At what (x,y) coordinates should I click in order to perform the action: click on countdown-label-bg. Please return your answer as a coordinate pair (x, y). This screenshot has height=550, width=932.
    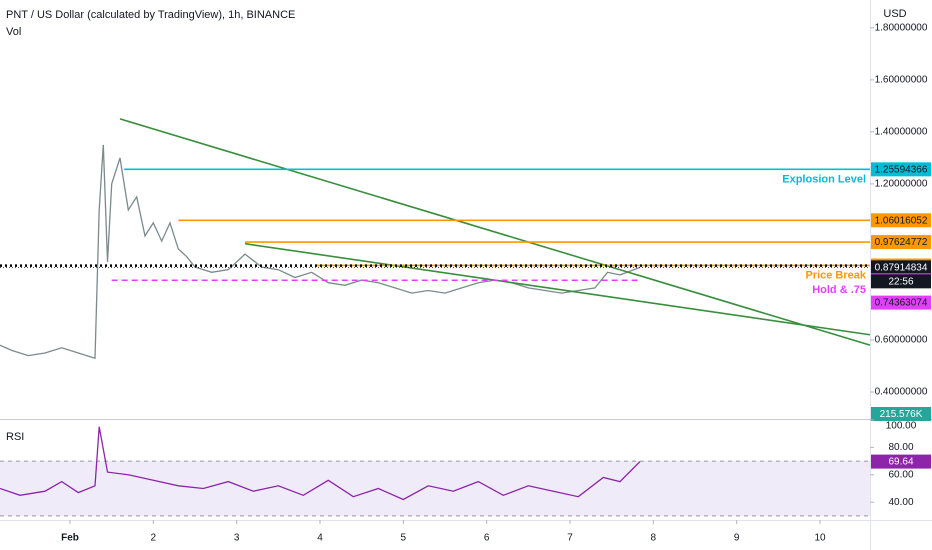
    Looking at the image, I should click on (901, 281).